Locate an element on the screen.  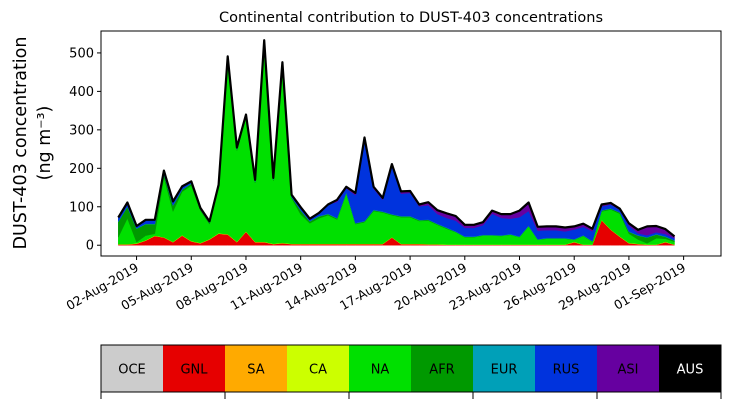
legend-label: SA is located at coordinates (255, 370).